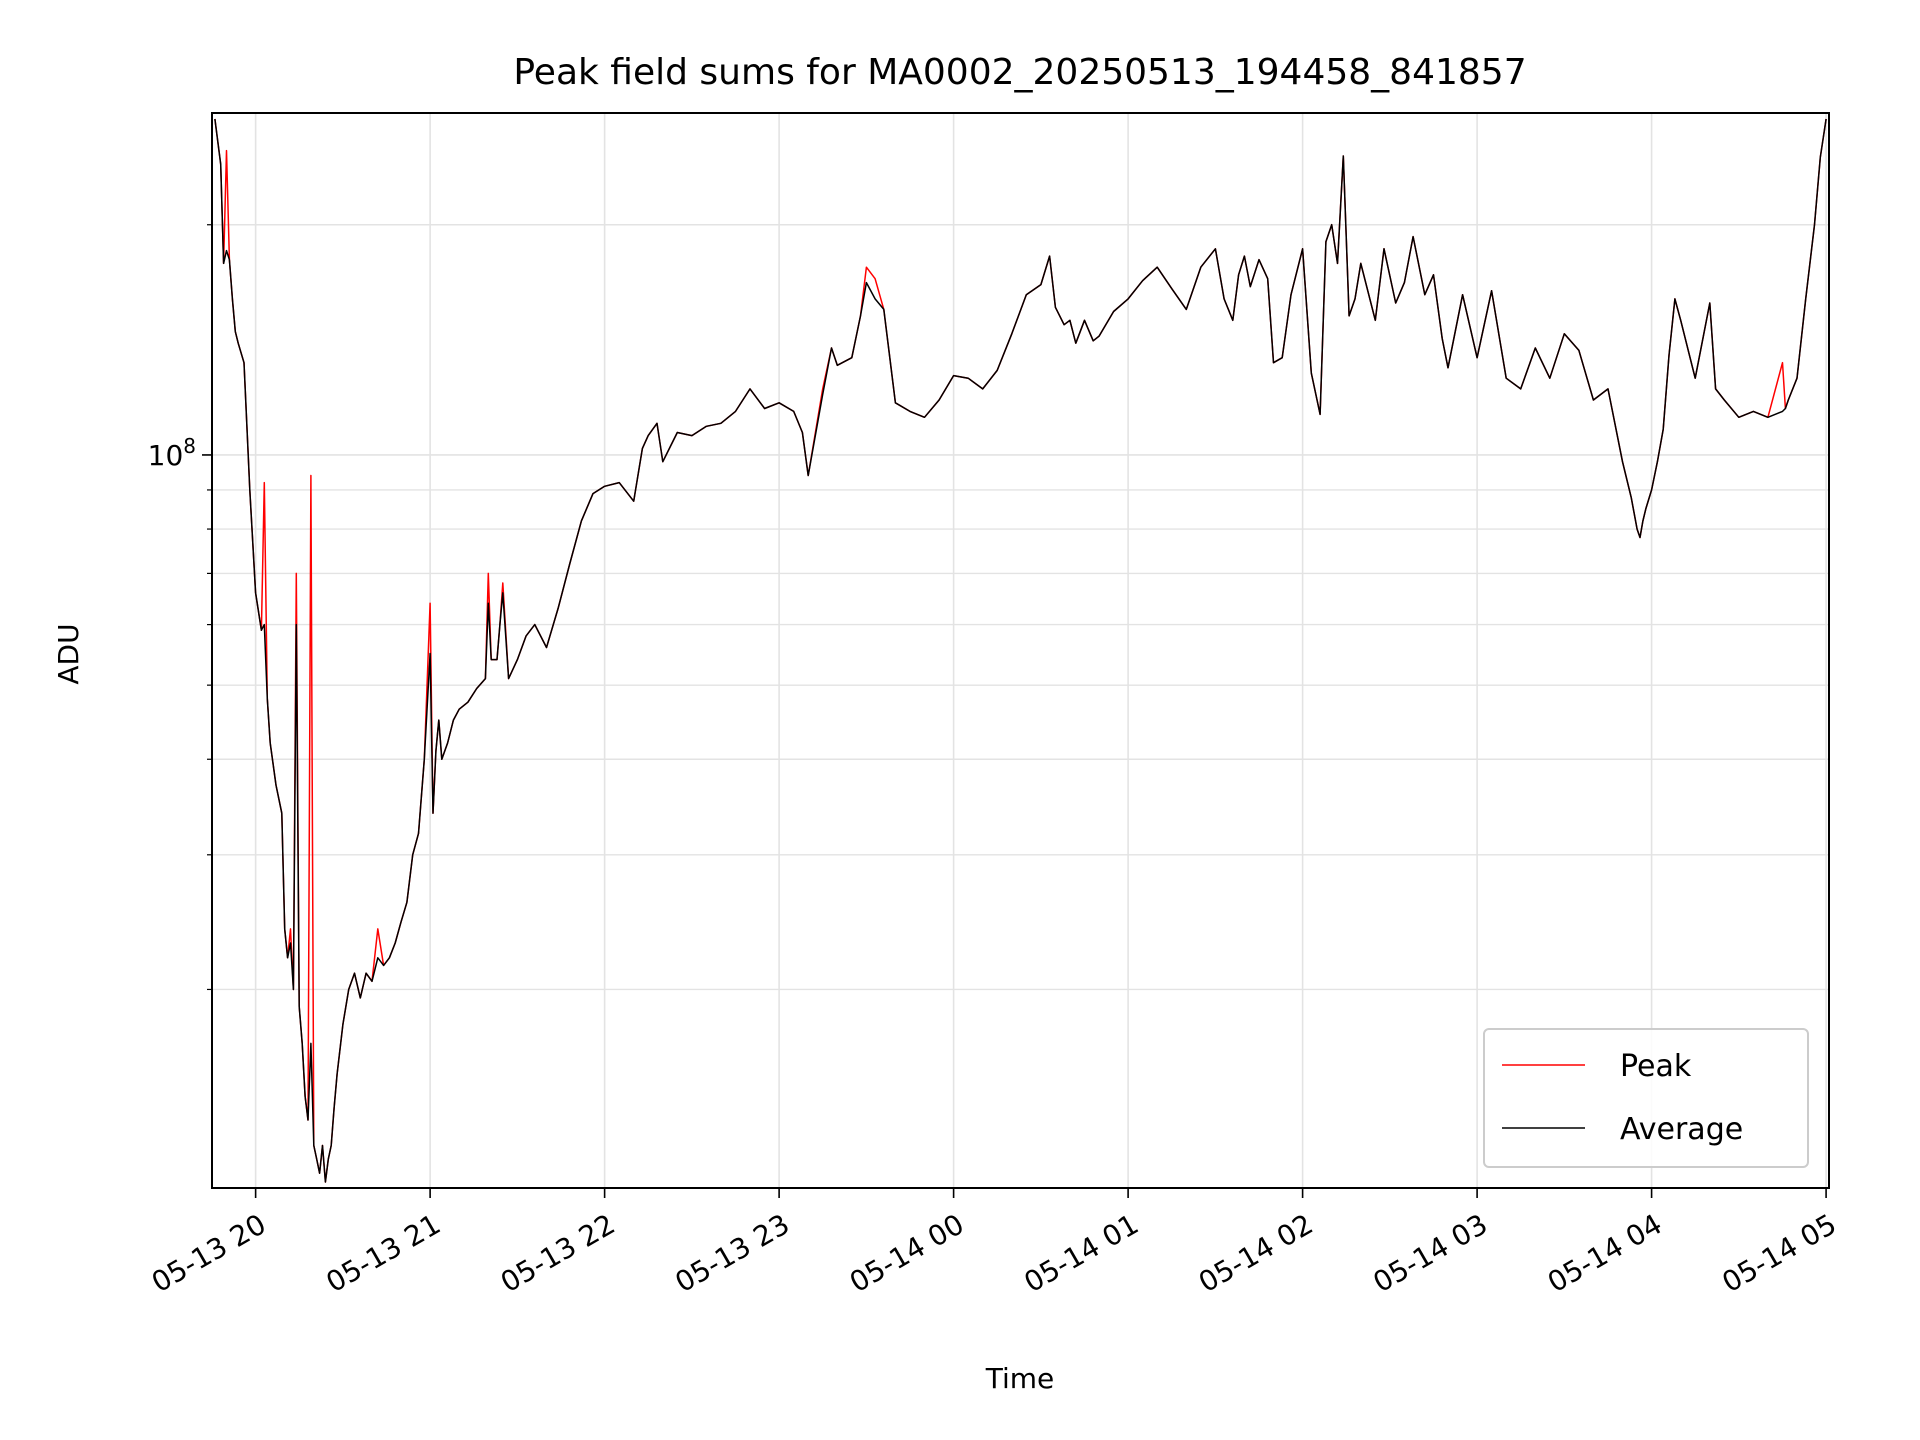 Image resolution: width=1920 pixels, height=1440 pixels. I want to click on y-tick-label-base: 10, so click(166, 455).